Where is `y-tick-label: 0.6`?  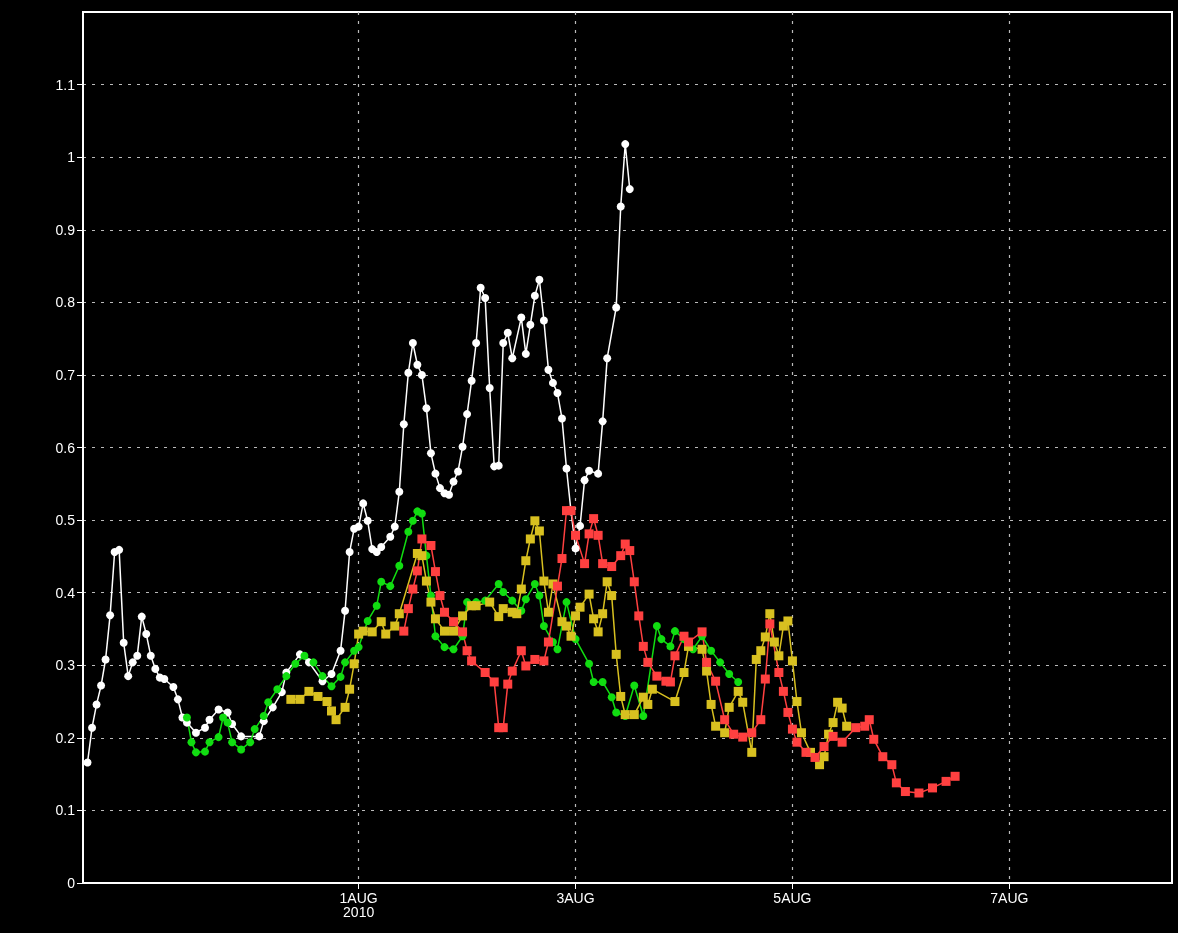
y-tick-label: 0.6 is located at coordinates (65, 447).